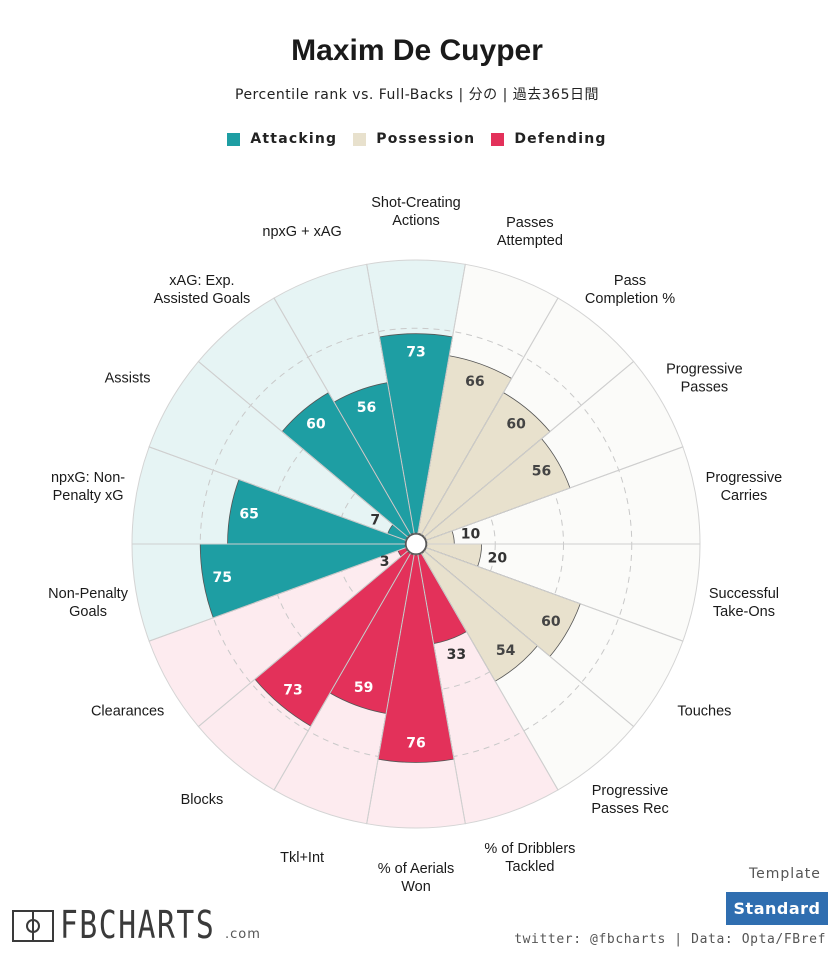  Describe the element at coordinates (234, 139) in the screenshot. I see `legend-swatch-attacking` at that location.